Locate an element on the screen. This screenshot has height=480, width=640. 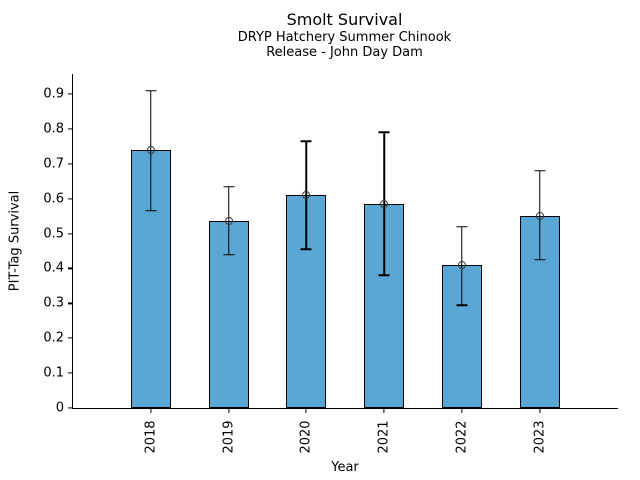
chart-subtitle-line1: DRYP Hatchery Summer Chinook is located at coordinates (344, 37).